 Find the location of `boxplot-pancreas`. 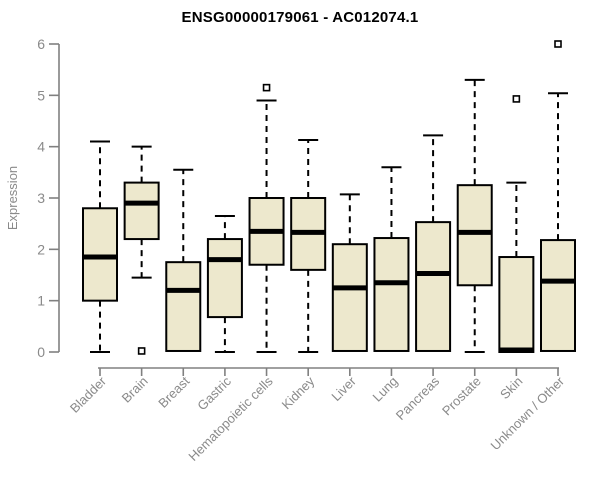

boxplot-pancreas is located at coordinates (433, 243).